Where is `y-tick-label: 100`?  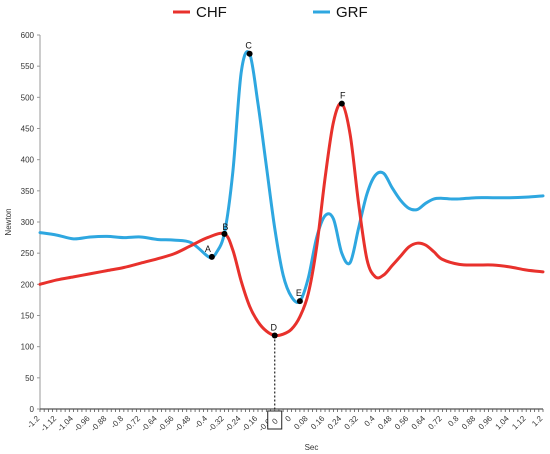
y-tick-label: 100 is located at coordinates (28, 347).